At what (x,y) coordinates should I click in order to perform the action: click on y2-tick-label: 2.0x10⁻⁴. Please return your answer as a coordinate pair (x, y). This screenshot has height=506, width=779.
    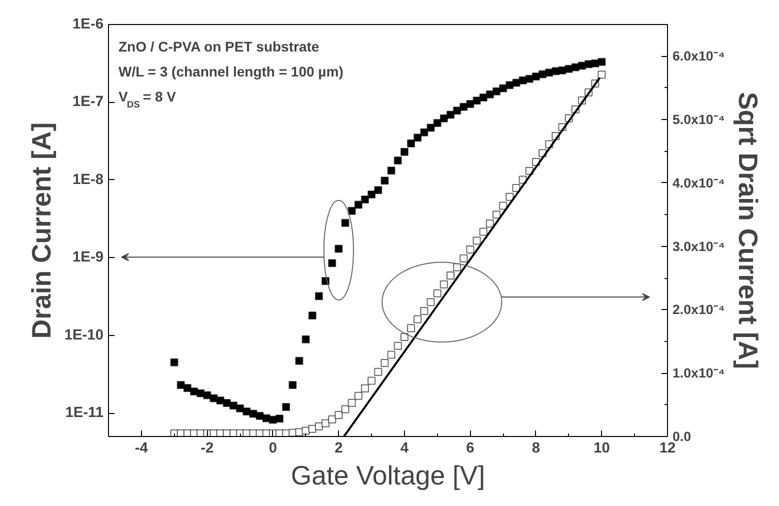
    Looking at the image, I should click on (698, 310).